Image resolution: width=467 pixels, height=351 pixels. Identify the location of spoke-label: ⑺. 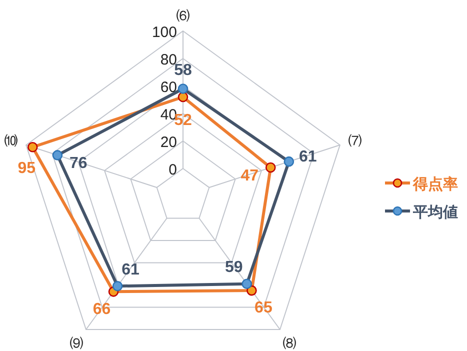
(355, 140).